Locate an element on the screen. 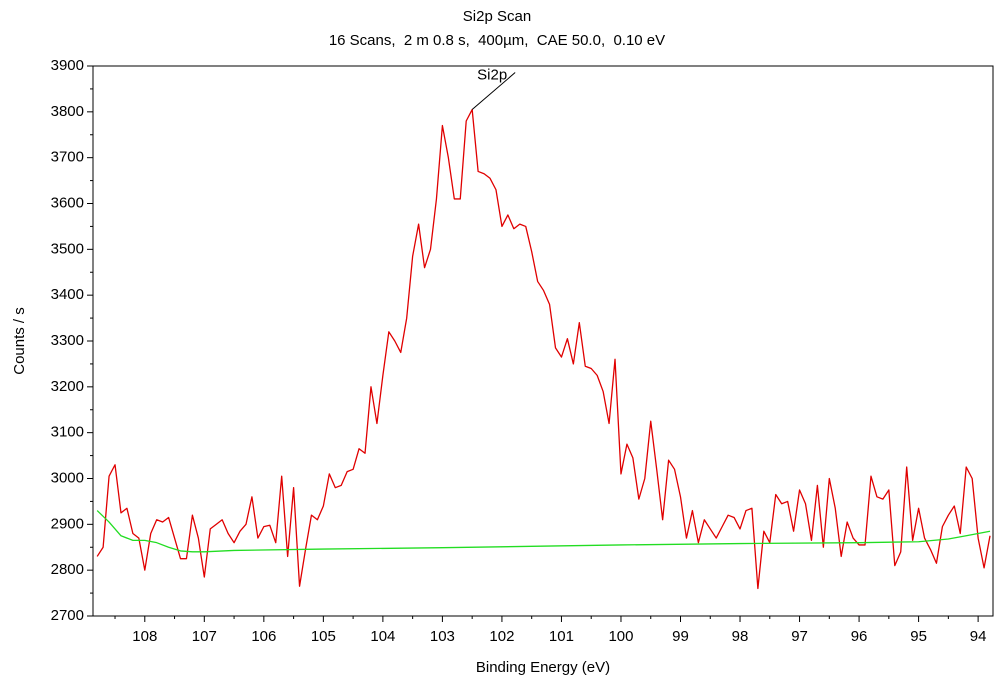  y-tick-label: 3600 is located at coordinates (67, 202).